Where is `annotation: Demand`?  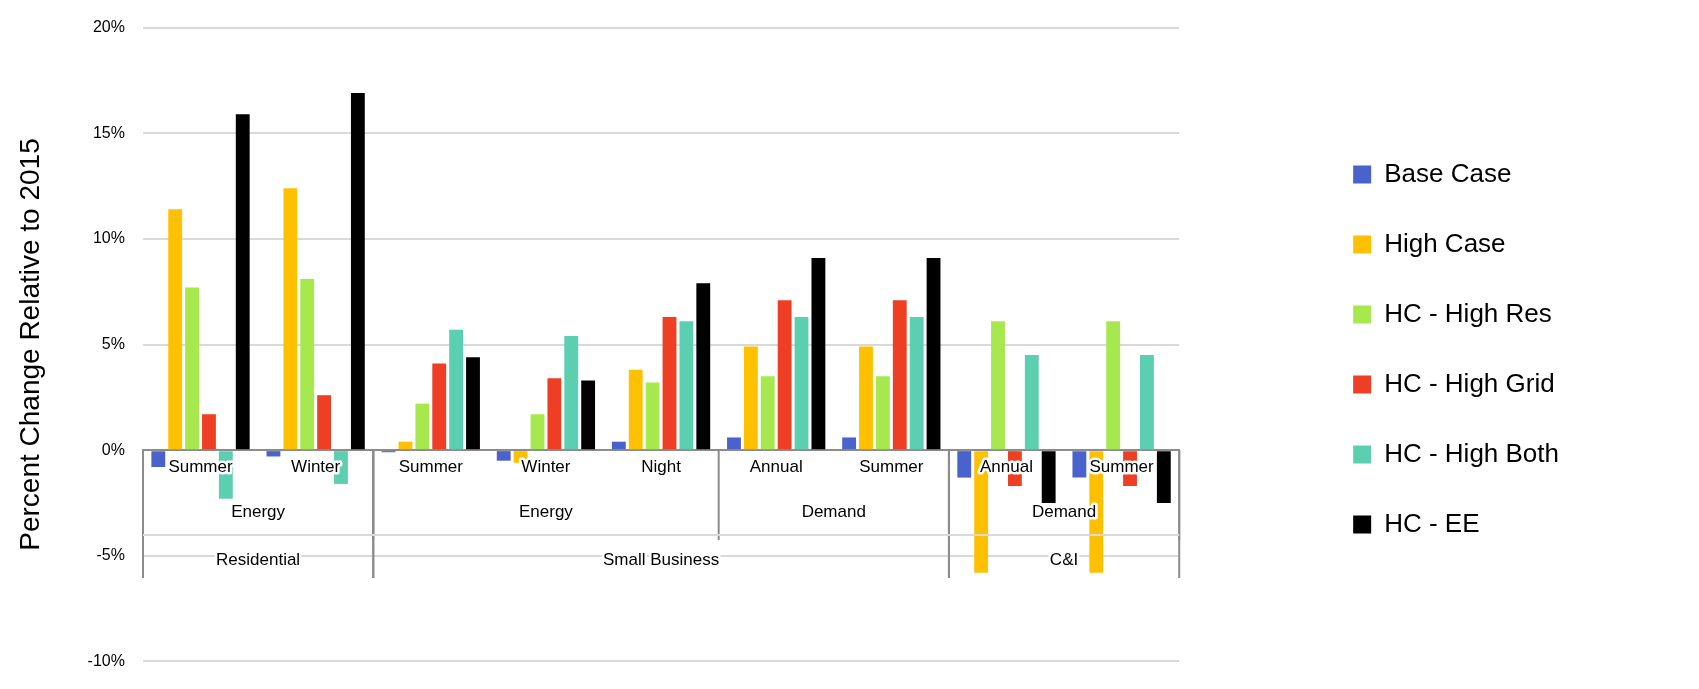
annotation: Demand is located at coordinates (833, 511).